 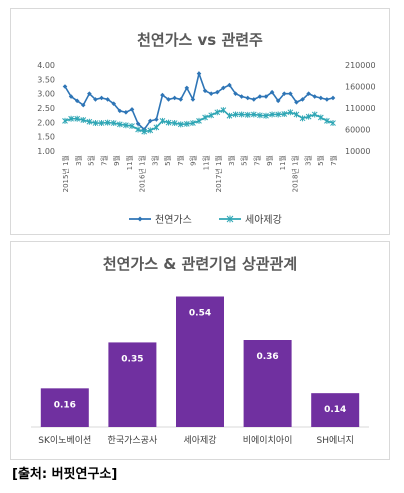 What do you see at coordinates (154, 160) in the screenshot?
I see `x-tick-label: 3월` at bounding box center [154, 160].